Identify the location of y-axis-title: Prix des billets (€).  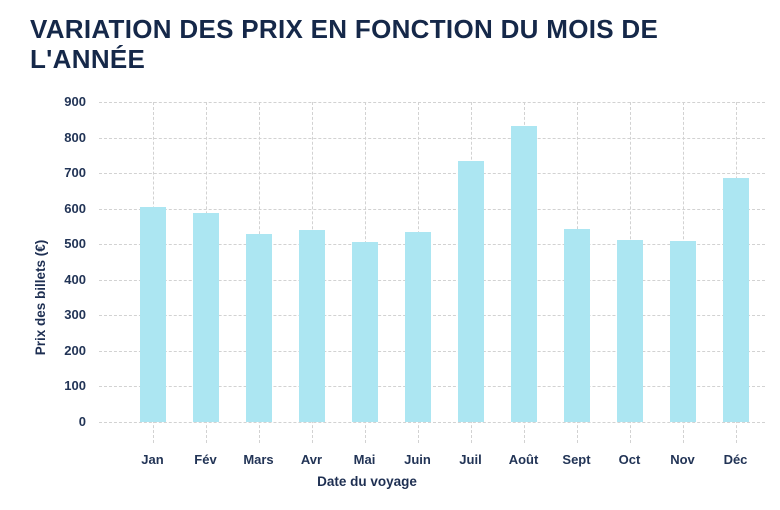
(40, 297).